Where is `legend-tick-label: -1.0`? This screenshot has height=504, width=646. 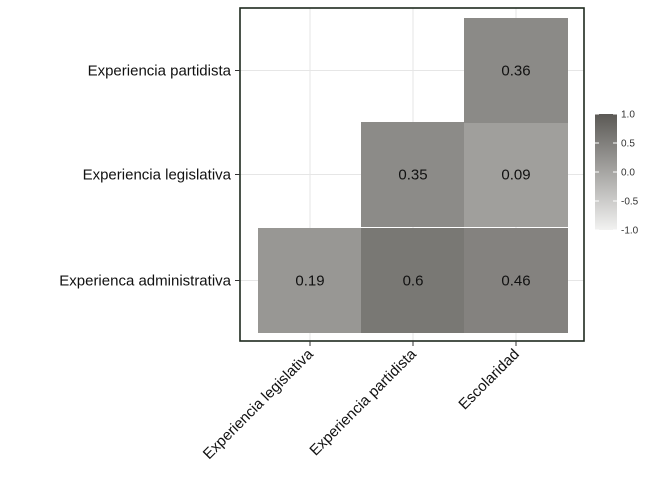
legend-tick-label: -1.0 is located at coordinates (630, 231).